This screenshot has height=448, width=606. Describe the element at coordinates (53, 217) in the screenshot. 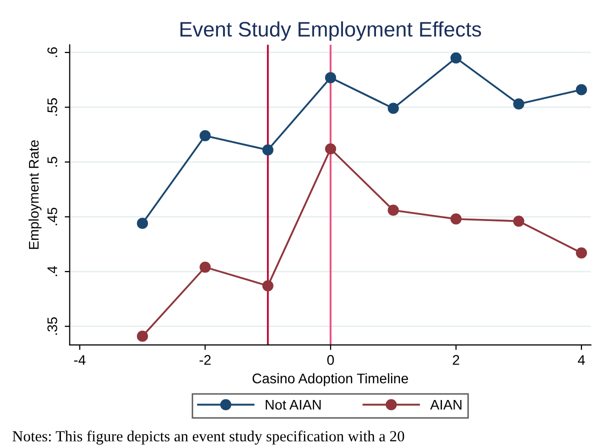

I see `y-tick-label: .45` at that location.